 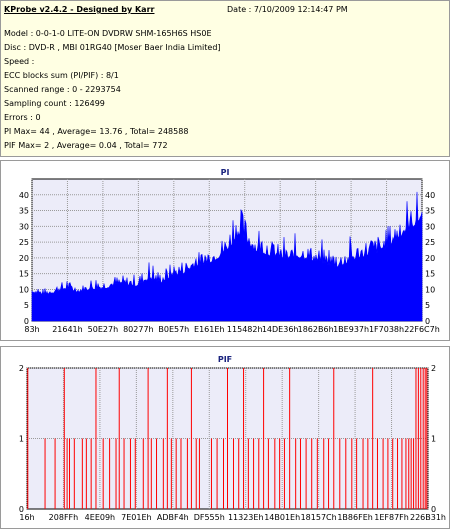 I want to click on pif-ytick-left: 1, so click(x=21, y=439).